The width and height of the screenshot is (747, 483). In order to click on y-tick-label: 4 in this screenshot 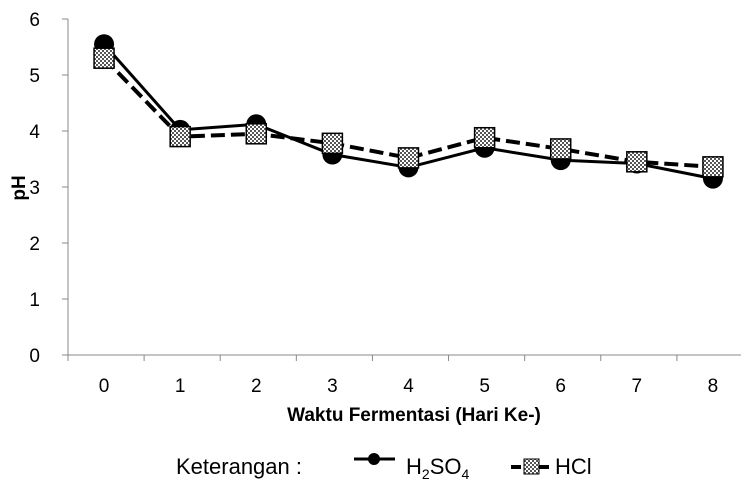, I will do `click(34, 132)`.